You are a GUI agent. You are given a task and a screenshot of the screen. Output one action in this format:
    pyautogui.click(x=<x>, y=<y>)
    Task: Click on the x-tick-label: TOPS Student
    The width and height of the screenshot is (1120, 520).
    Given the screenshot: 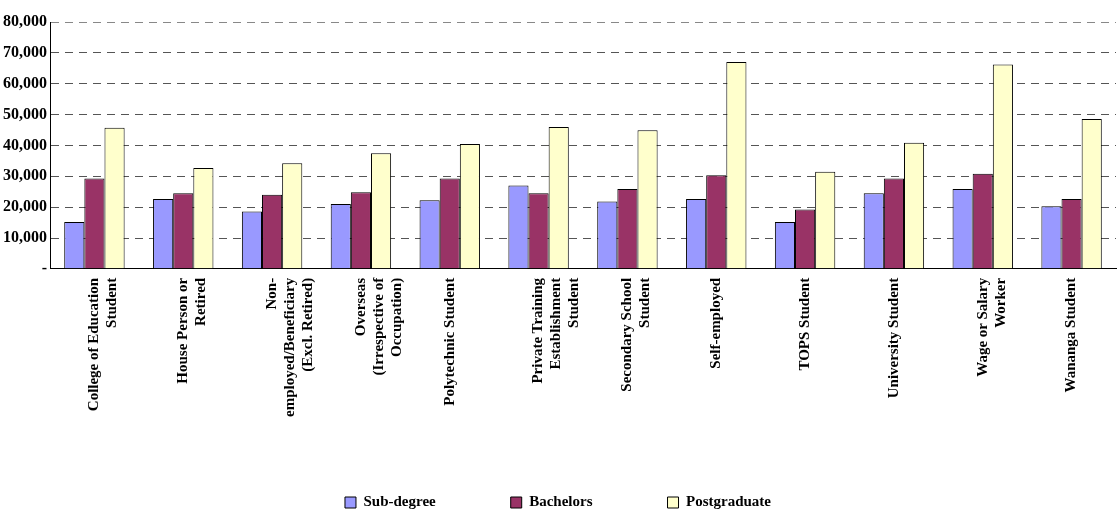 What is the action you would take?
    pyautogui.click(x=803, y=324)
    